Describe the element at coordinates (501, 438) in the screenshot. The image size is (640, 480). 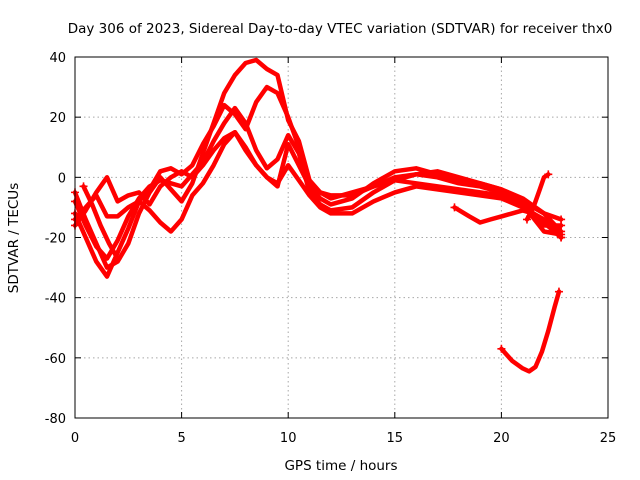
I see `x-tick-label: 20` at that location.